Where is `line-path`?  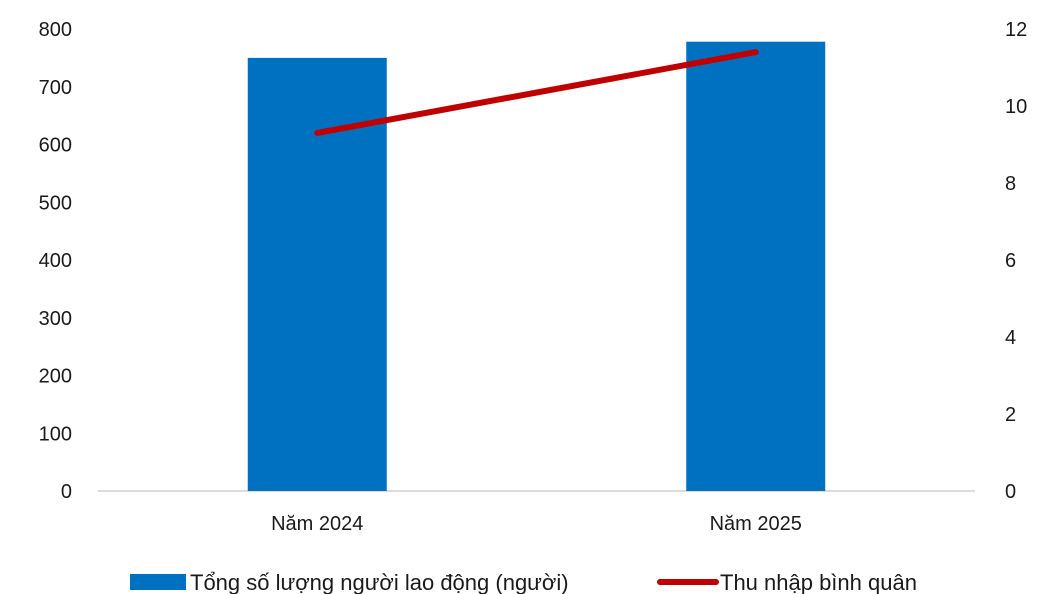 line-path is located at coordinates (536, 92).